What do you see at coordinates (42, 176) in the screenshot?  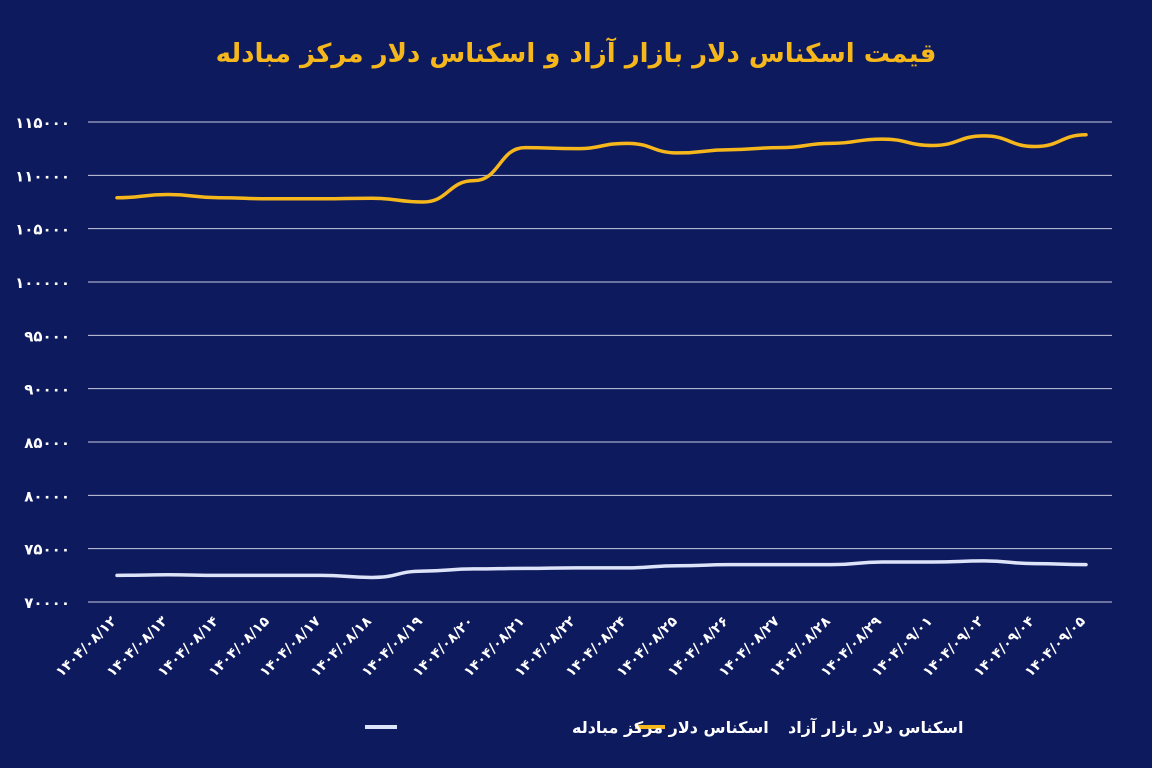 I see `y-tick-label: ۱۱۰۰۰۰` at bounding box center [42, 176].